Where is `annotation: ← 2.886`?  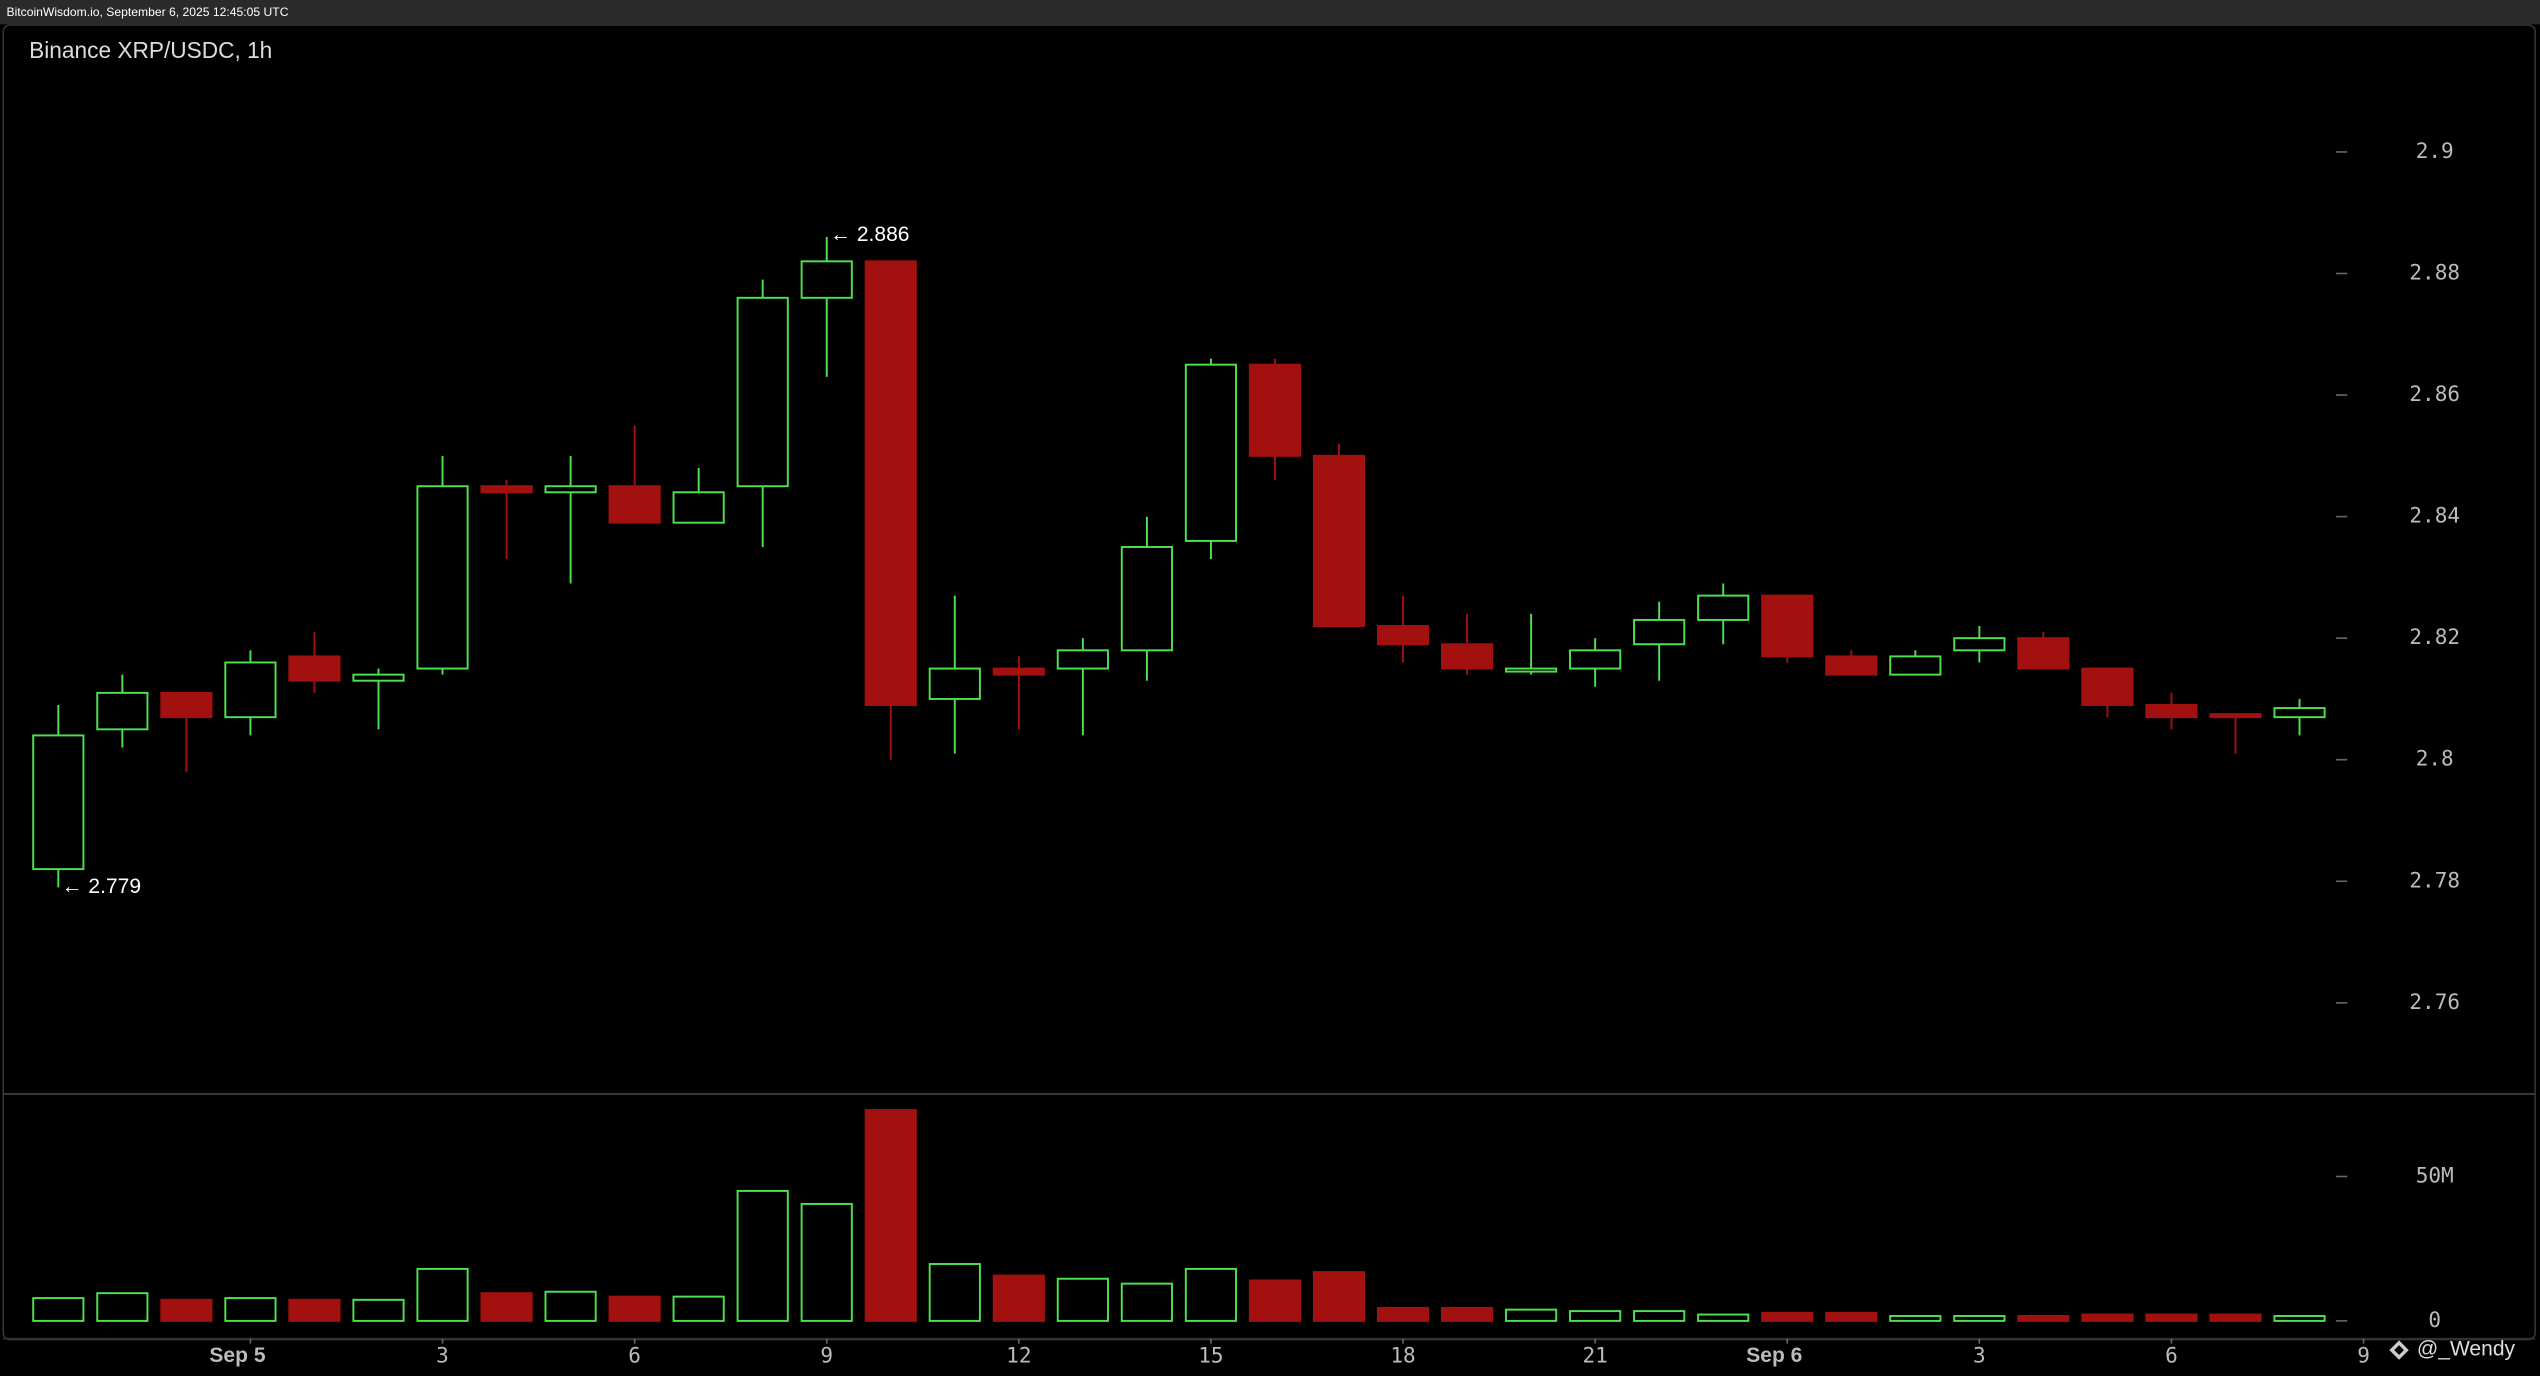 annotation: ← 2.886 is located at coordinates (870, 234).